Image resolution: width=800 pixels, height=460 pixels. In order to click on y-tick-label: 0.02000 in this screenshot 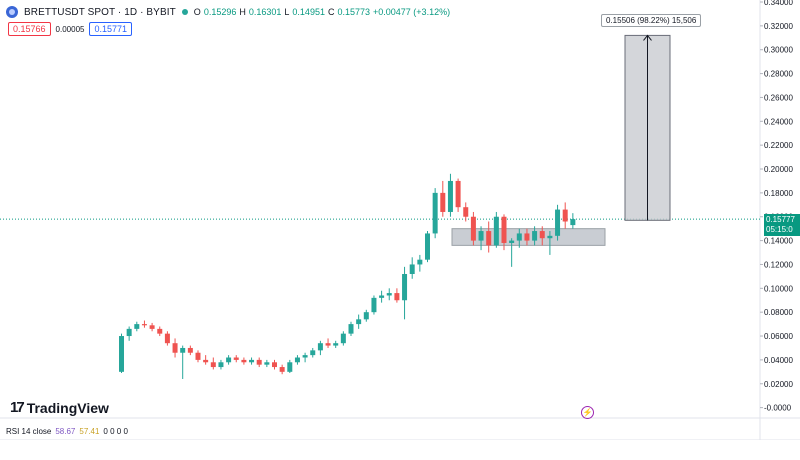, I will do `click(778, 384)`.